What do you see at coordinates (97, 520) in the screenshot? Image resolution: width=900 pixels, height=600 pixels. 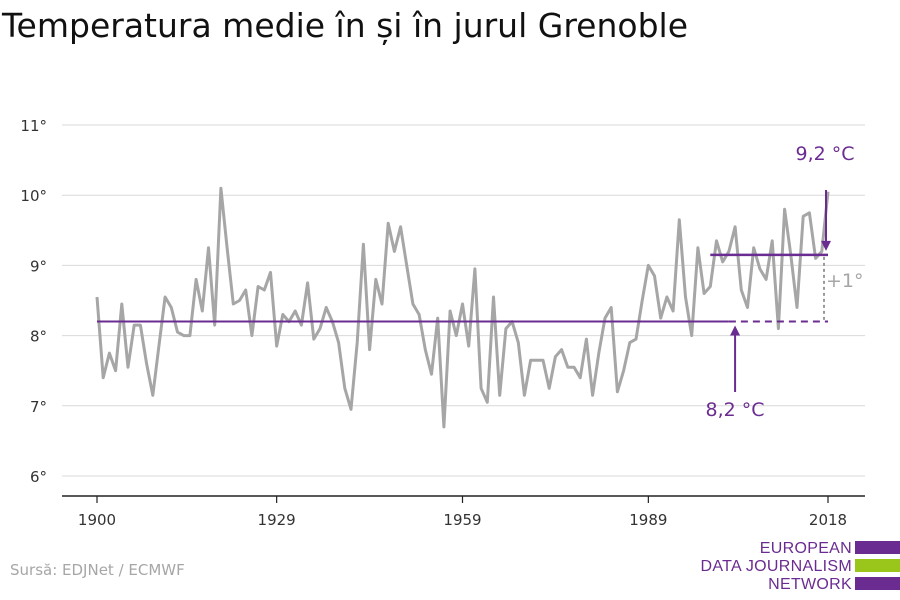 I see `x-tick-label-1900: 1900` at bounding box center [97, 520].